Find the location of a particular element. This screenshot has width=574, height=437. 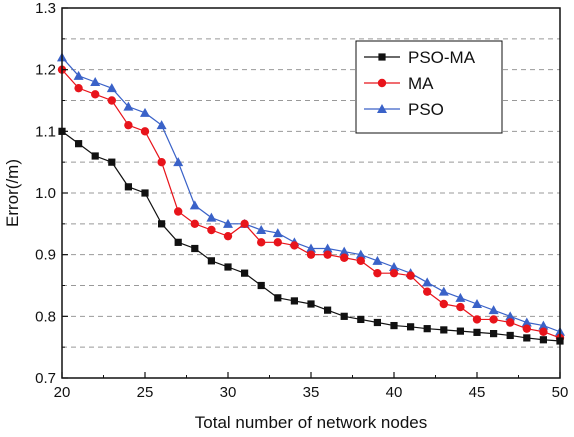

x-tick-label: 45 is located at coordinates (477, 392).